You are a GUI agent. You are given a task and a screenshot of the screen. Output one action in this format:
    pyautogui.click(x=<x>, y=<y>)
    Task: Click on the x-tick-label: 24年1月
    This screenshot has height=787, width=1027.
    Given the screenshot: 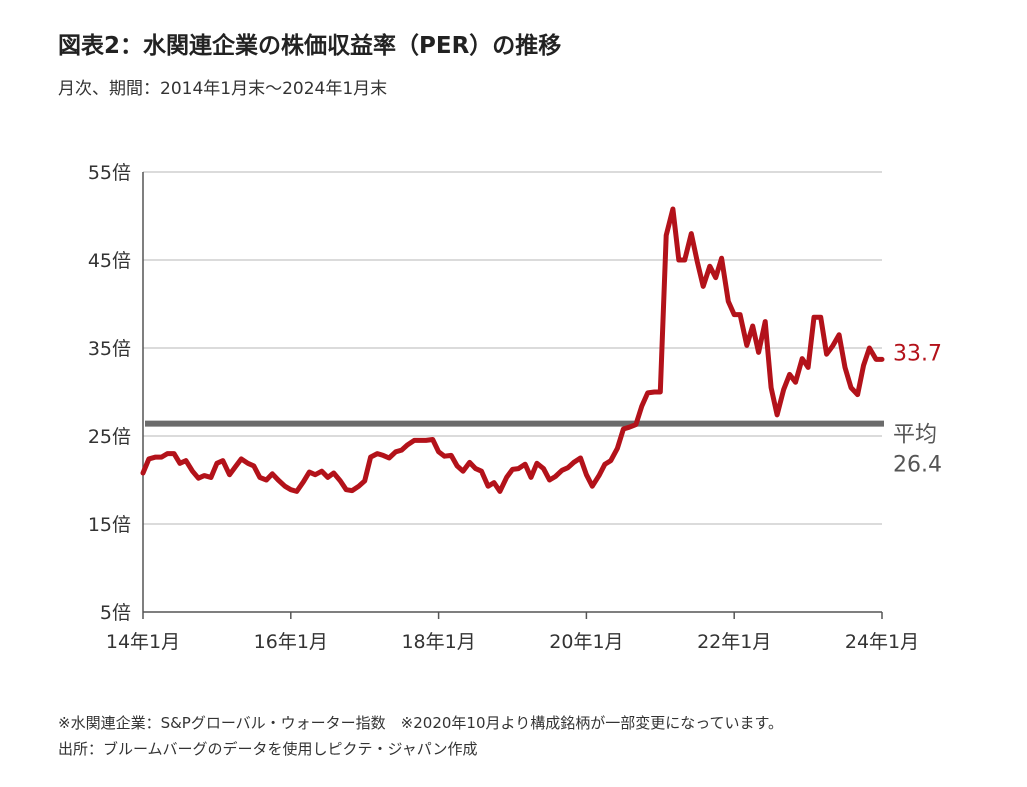 What is the action you would take?
    pyautogui.click(x=882, y=642)
    